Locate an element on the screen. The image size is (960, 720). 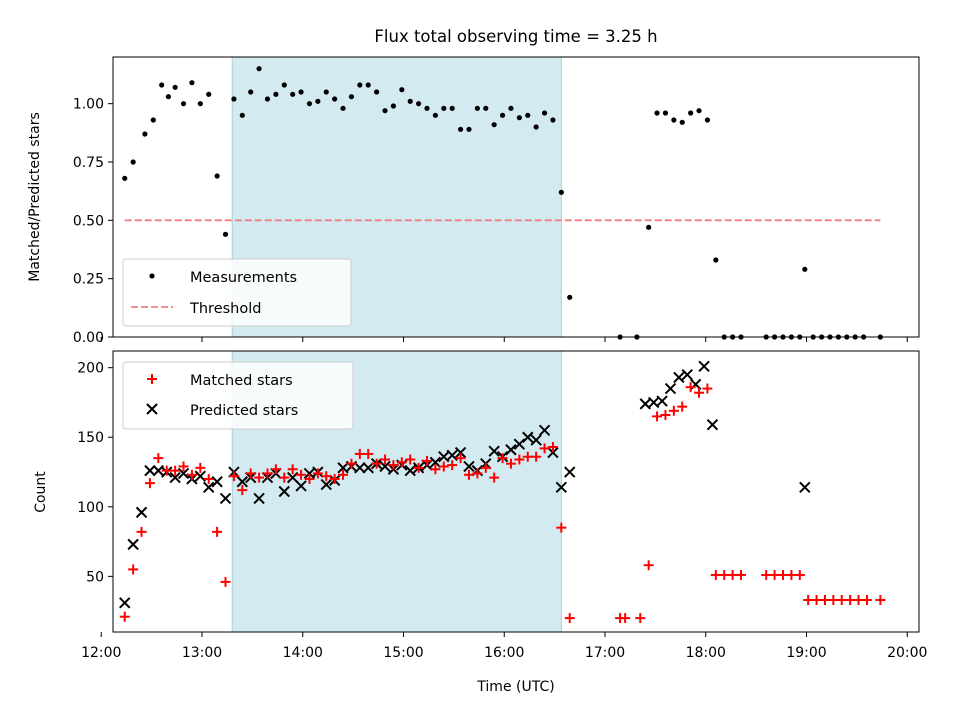
top-legend-box is located at coordinates (237, 292).